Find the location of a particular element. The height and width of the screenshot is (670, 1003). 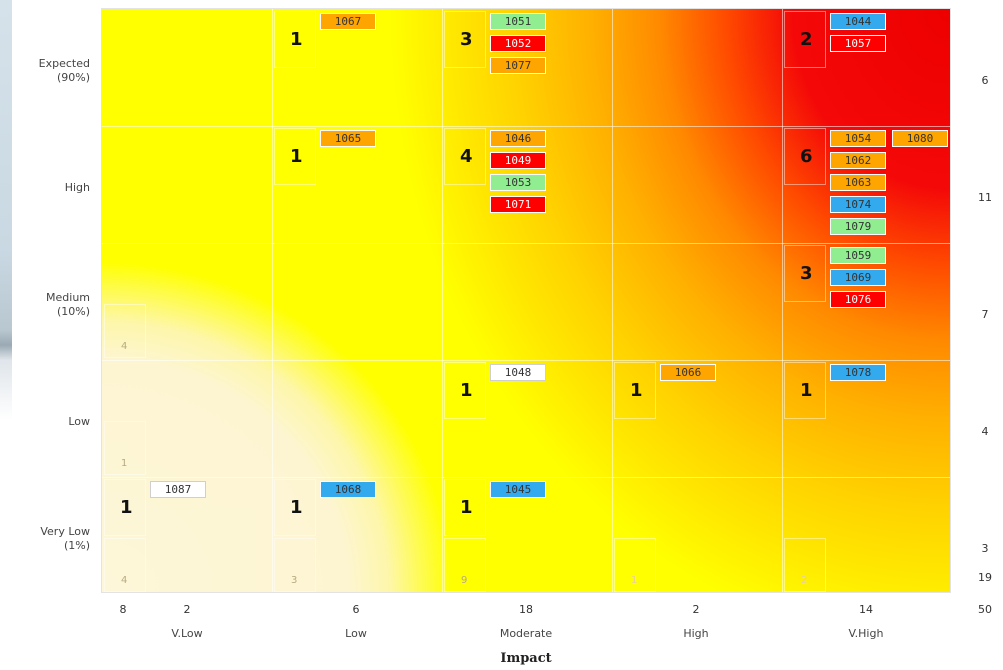

risk-item-tag: 1051 is located at coordinates (518, 21).